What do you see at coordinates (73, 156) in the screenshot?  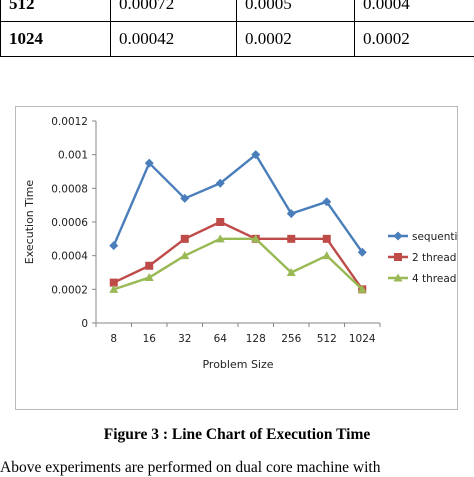 I see `y-tick-label: 0.001` at bounding box center [73, 156].